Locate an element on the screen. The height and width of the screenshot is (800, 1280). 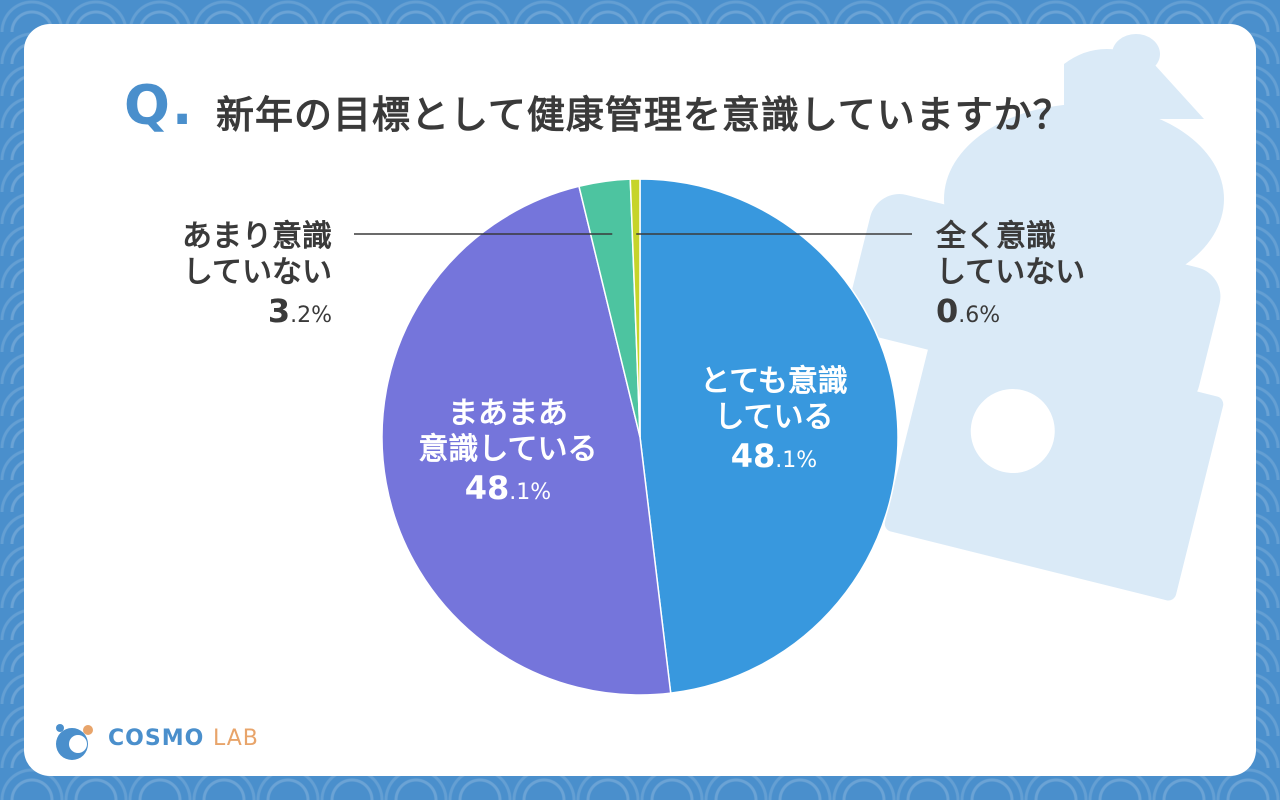
chart-title: 新年の目標として健康管理を意識していますか？ is located at coordinates (644, 115).